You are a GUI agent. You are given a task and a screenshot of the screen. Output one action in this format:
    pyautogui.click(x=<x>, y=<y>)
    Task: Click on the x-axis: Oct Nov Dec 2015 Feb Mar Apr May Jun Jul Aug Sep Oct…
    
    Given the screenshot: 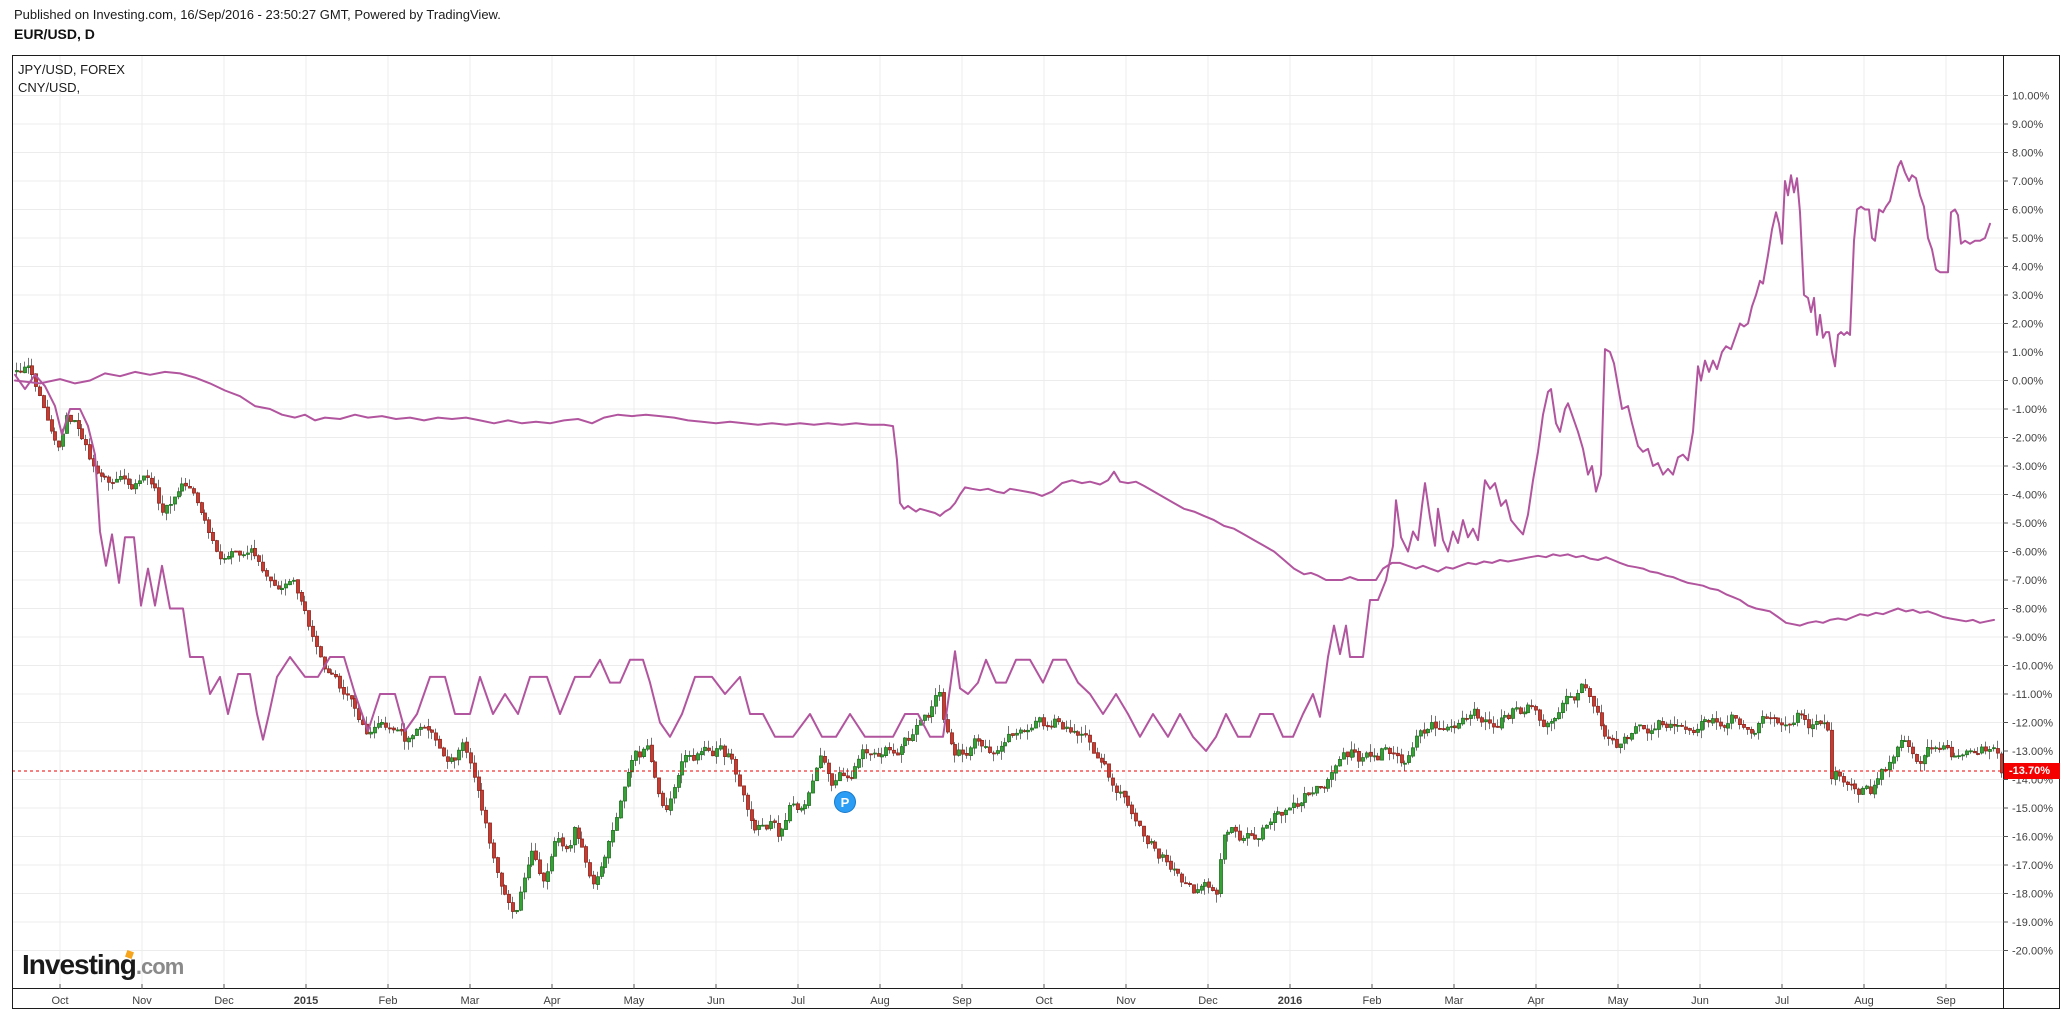 What is the action you would take?
    pyautogui.click(x=1003, y=995)
    